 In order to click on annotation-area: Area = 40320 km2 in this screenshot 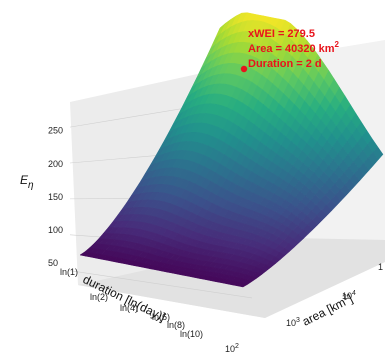, I will do `click(294, 47)`.